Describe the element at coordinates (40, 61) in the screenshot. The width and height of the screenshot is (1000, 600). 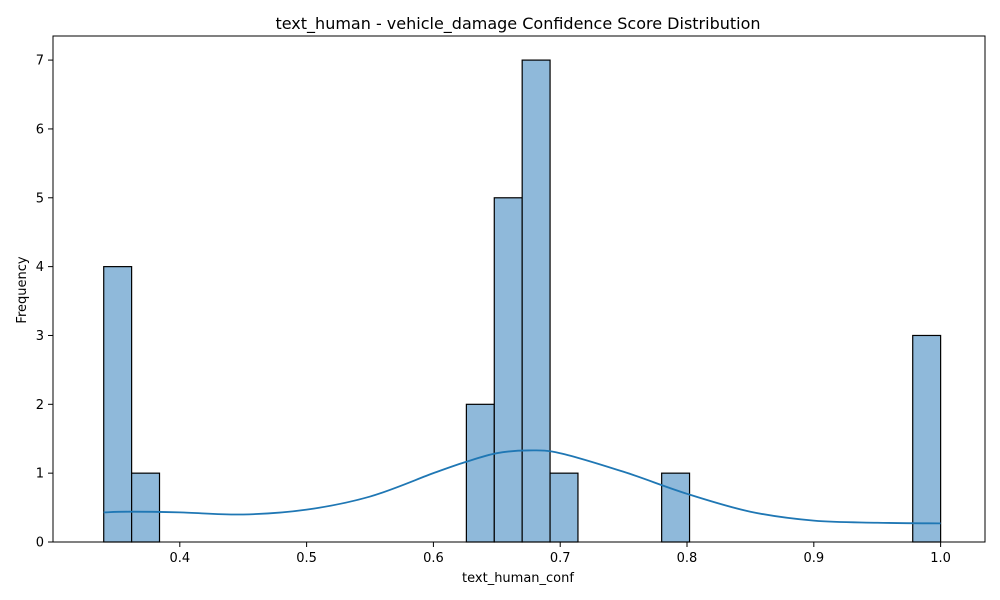
I see `y-tick-label: 7` at that location.